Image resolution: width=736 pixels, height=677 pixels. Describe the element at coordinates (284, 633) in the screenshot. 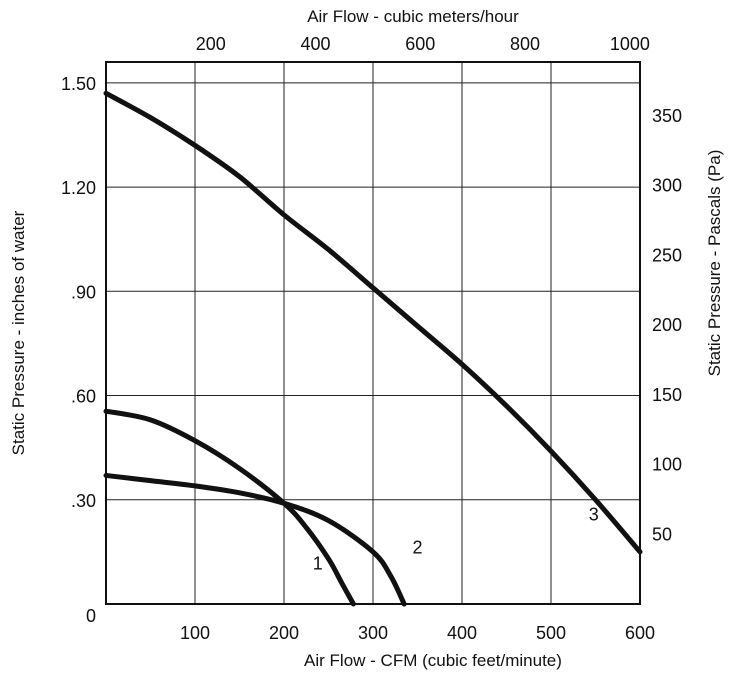

I see `x-tick-label: 200` at that location.